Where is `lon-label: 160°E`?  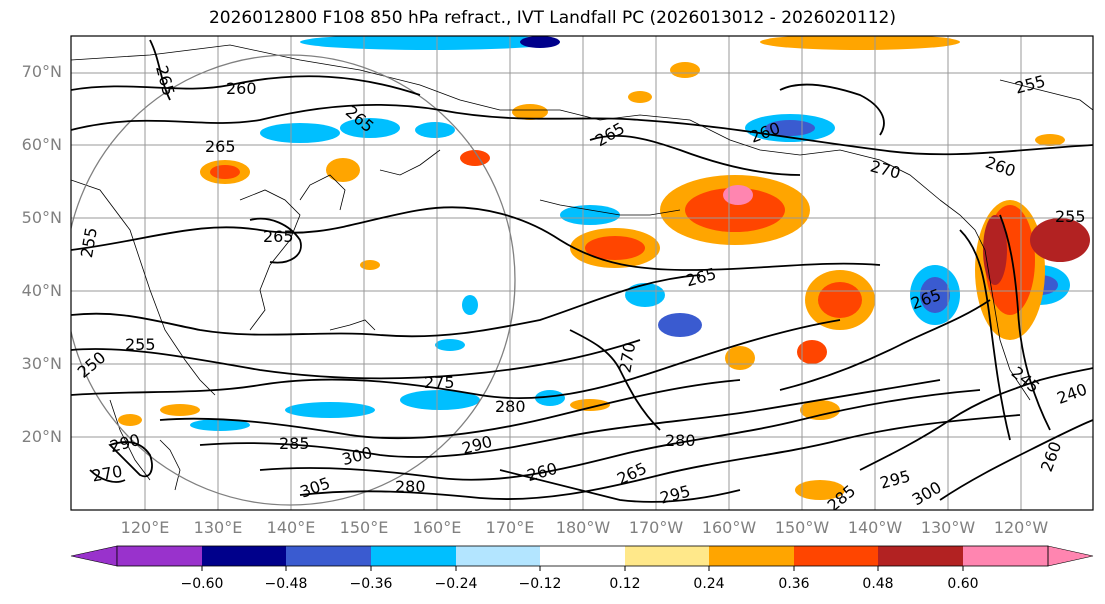 lon-label: 160°E is located at coordinates (437, 527).